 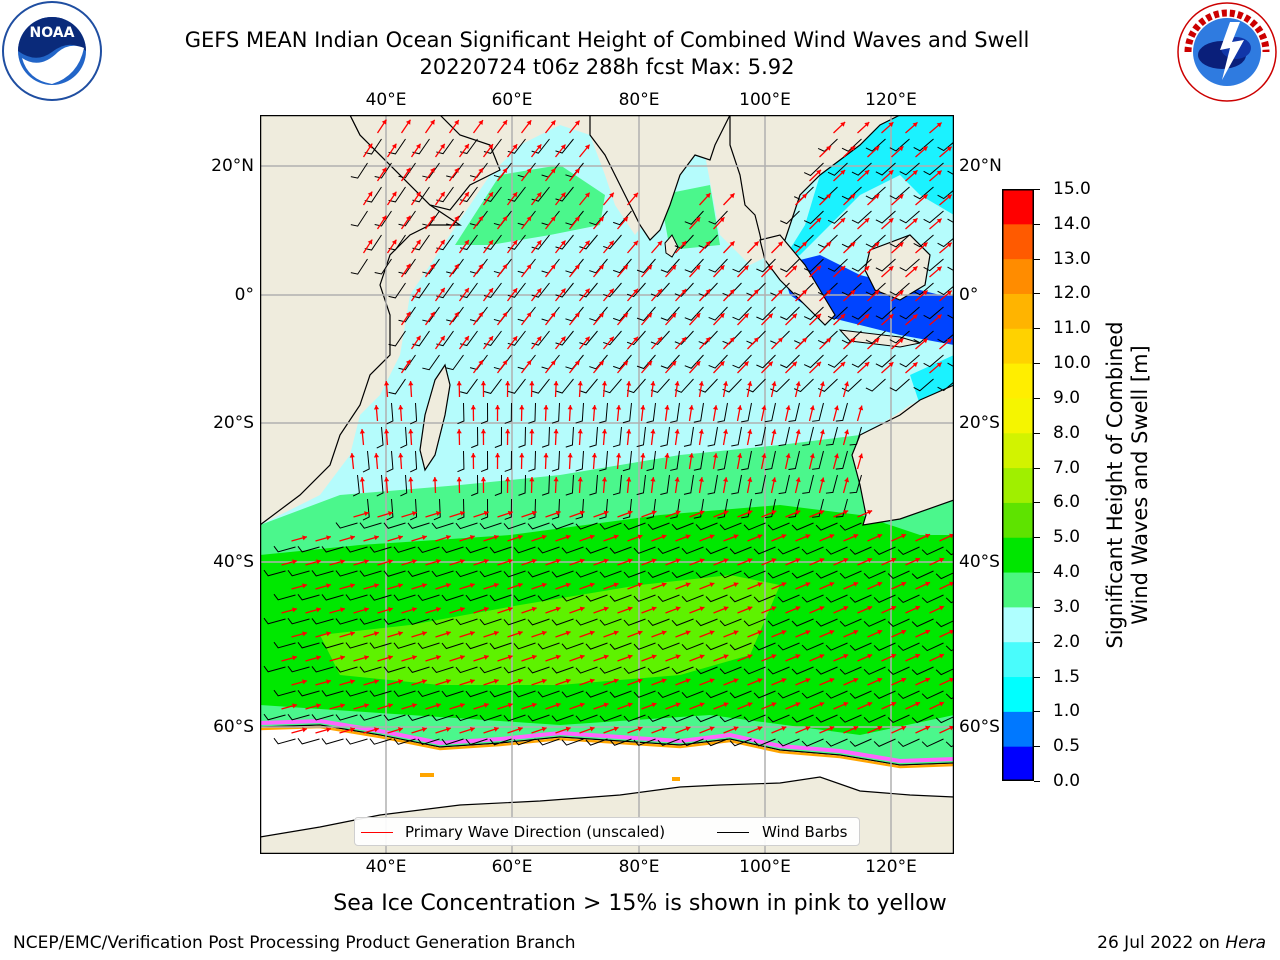 I want to click on colorbar-tick-label: 10.0, so click(x=1072, y=363).